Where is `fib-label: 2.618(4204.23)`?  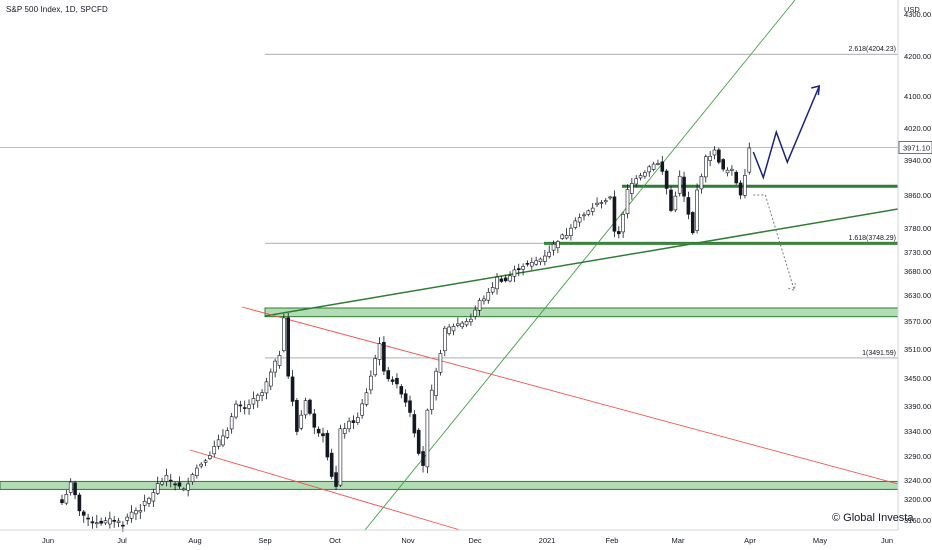 fib-label: 2.618(4204.23) is located at coordinates (872, 49).